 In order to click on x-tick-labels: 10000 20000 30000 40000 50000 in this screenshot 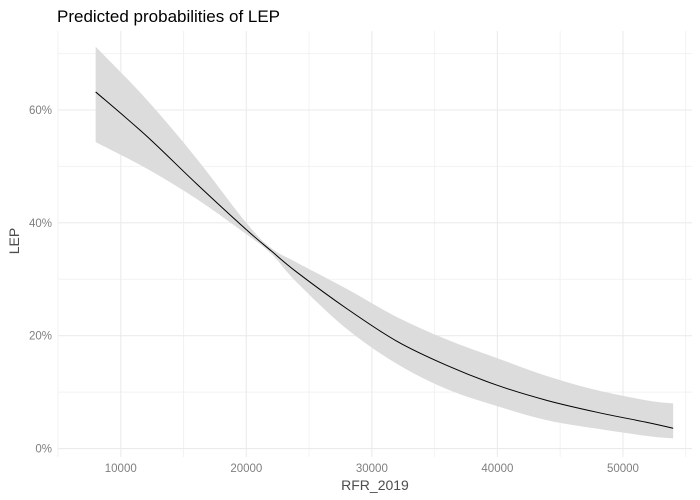, I will do `click(372, 469)`.